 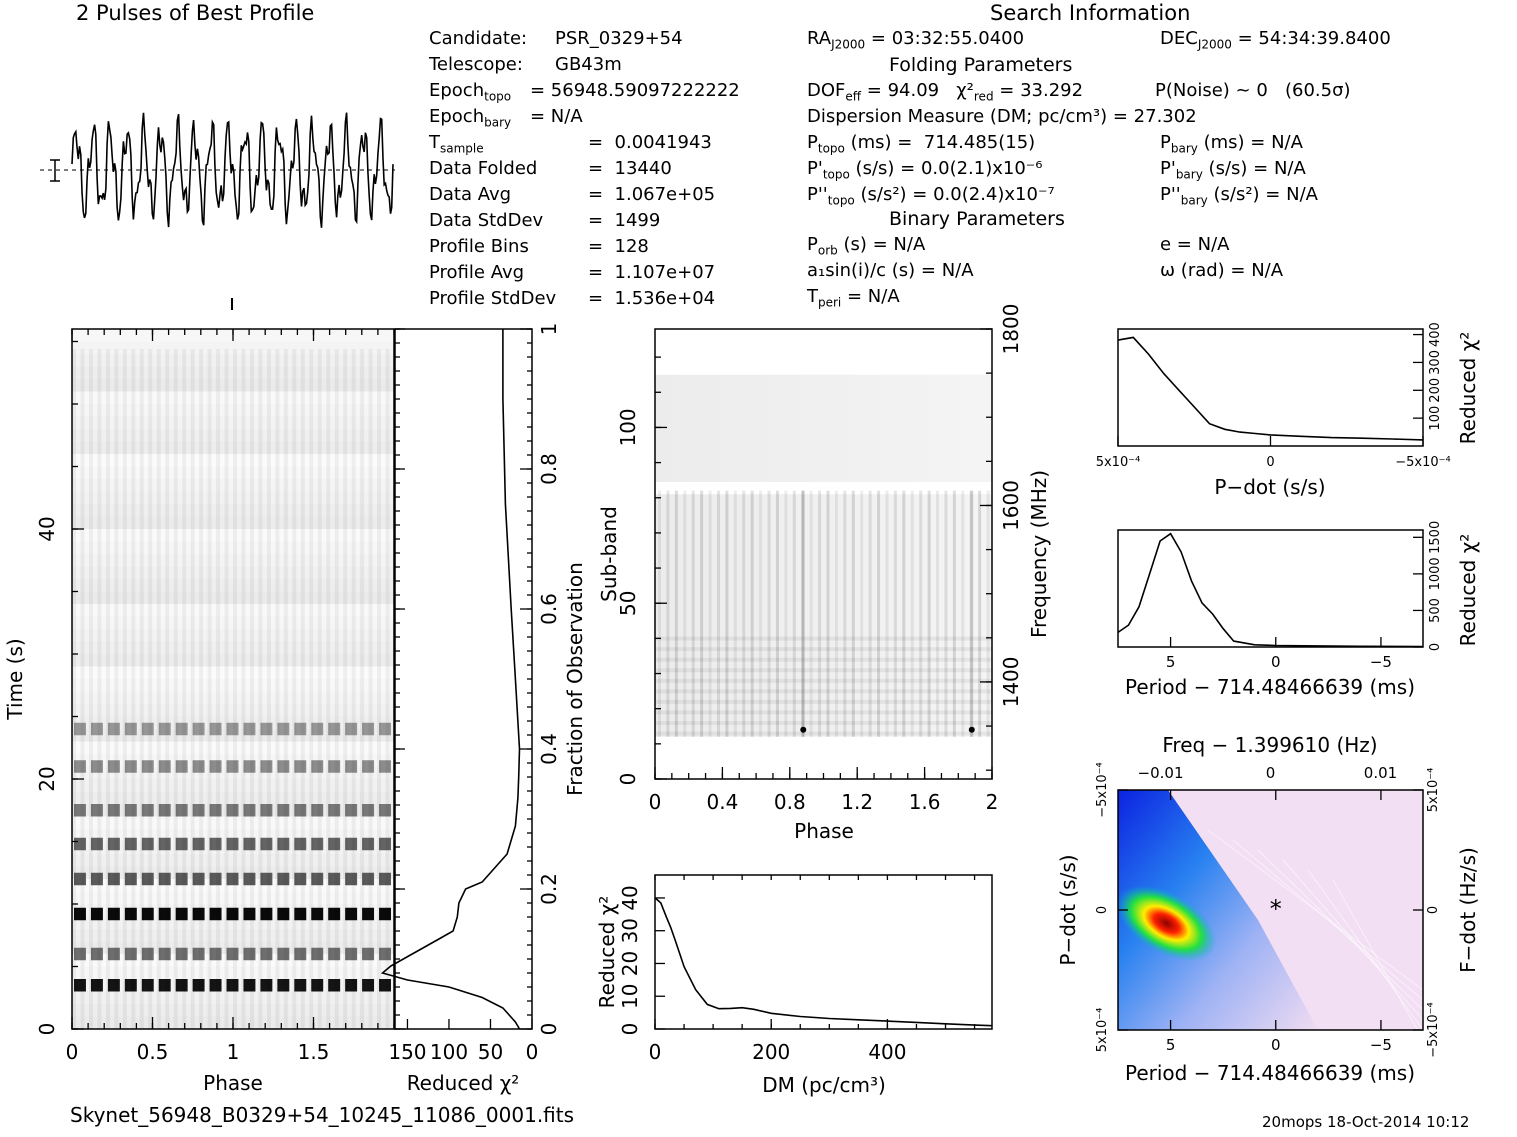 What do you see at coordinates (47, 528) in the screenshot?
I see `y-tick-label: 40` at bounding box center [47, 528].